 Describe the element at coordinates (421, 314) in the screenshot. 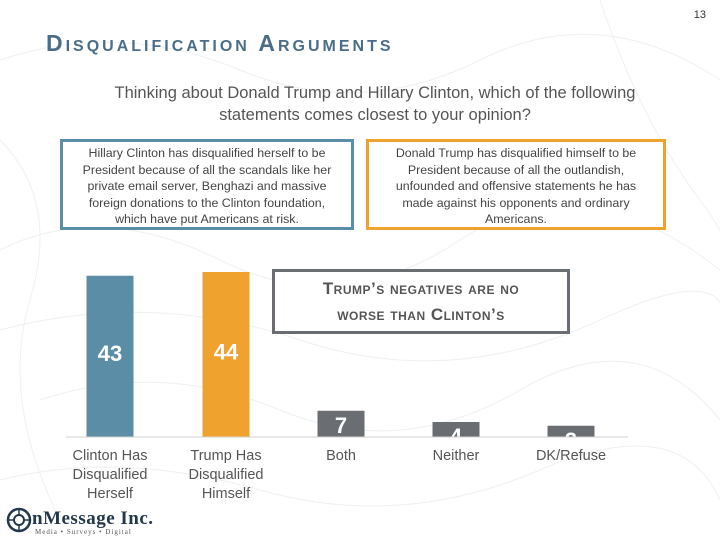

I see `callout-line-2: worse than Clinton’s` at that location.